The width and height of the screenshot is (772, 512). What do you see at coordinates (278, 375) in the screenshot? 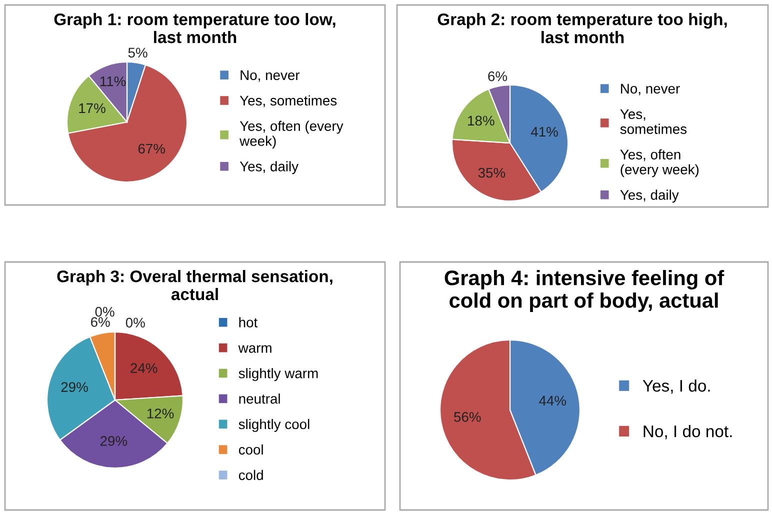
I see `legend-label: slightly warm` at bounding box center [278, 375].